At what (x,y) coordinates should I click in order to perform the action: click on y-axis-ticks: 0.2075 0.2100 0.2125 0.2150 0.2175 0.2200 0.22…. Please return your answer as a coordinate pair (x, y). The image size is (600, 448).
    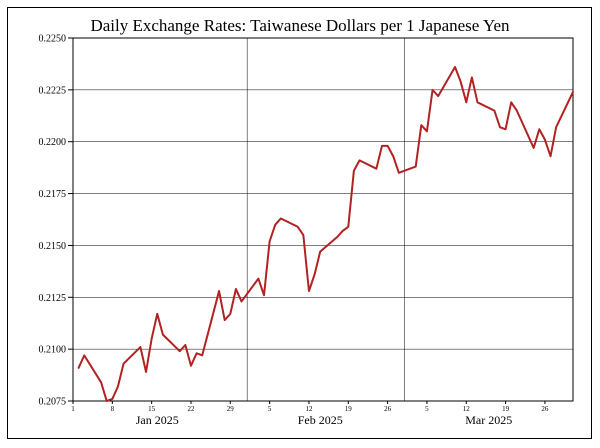
    Looking at the image, I should click on (56, 221).